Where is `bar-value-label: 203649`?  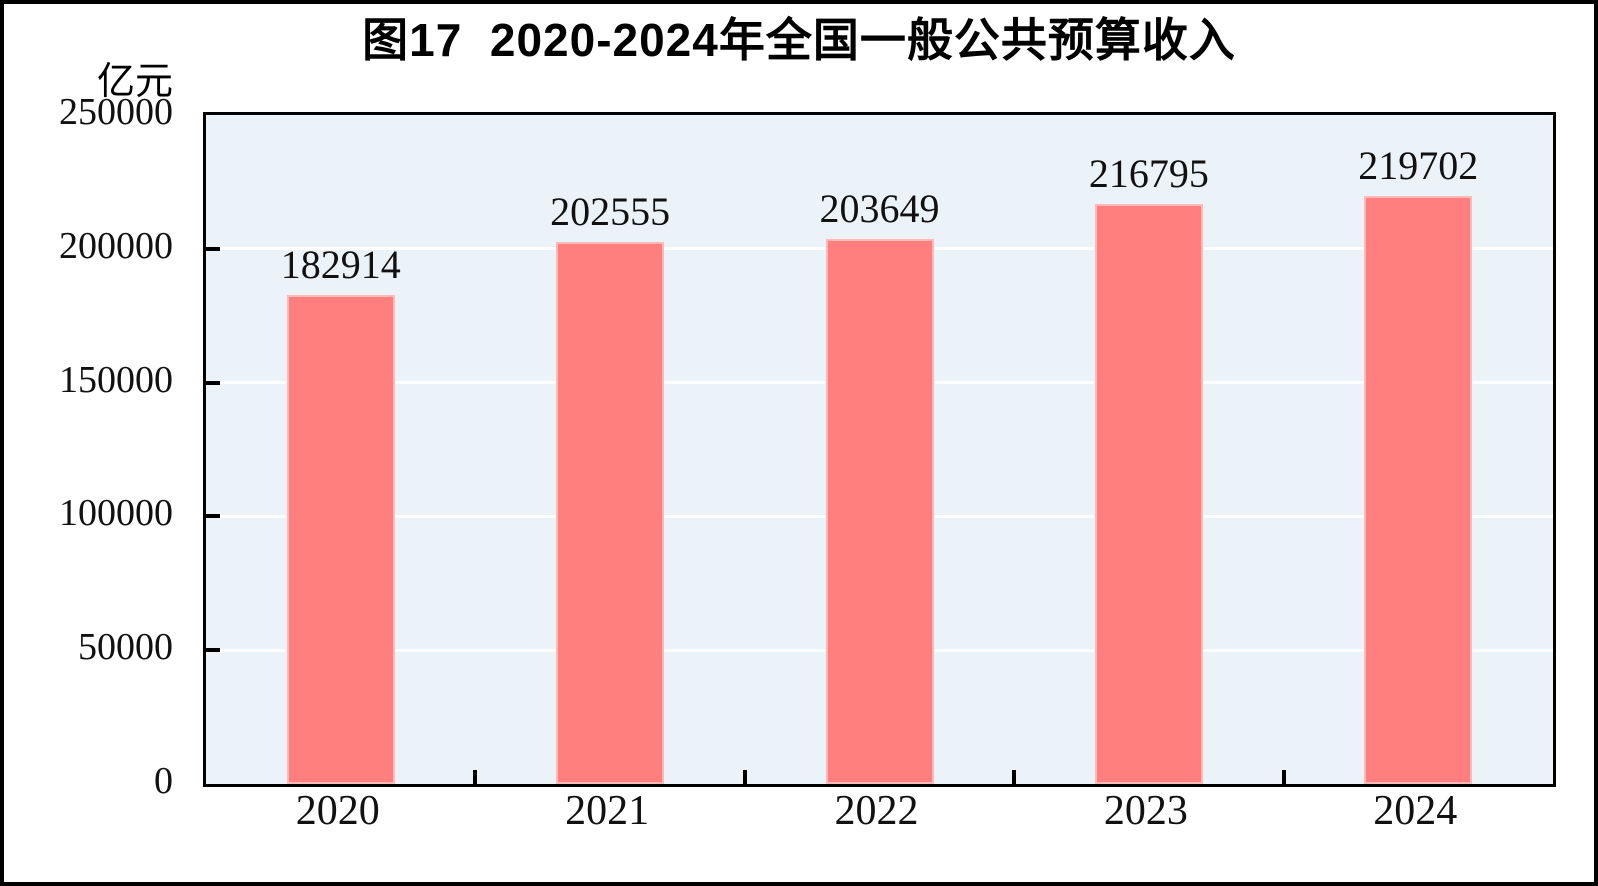
bar-value-label: 203649 is located at coordinates (879, 209).